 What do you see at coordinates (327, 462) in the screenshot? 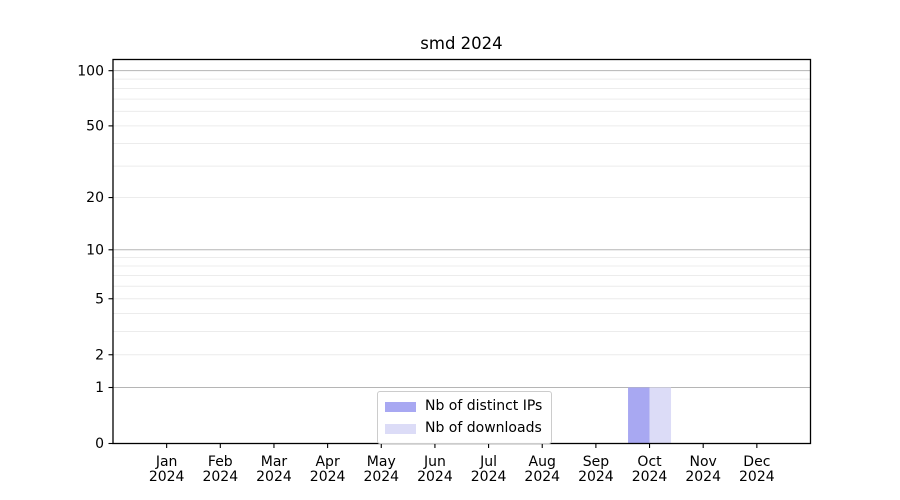
I see `x-tick-label: Apr` at bounding box center [327, 462].